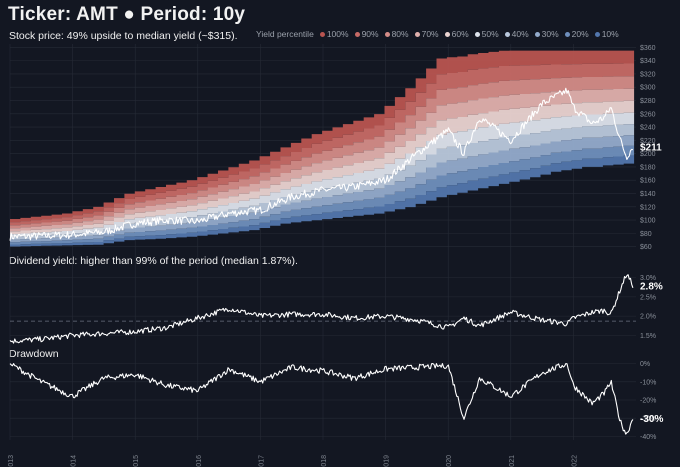 The height and width of the screenshot is (467, 680). I want to click on y-tick-label: 2.5%, so click(648, 297).